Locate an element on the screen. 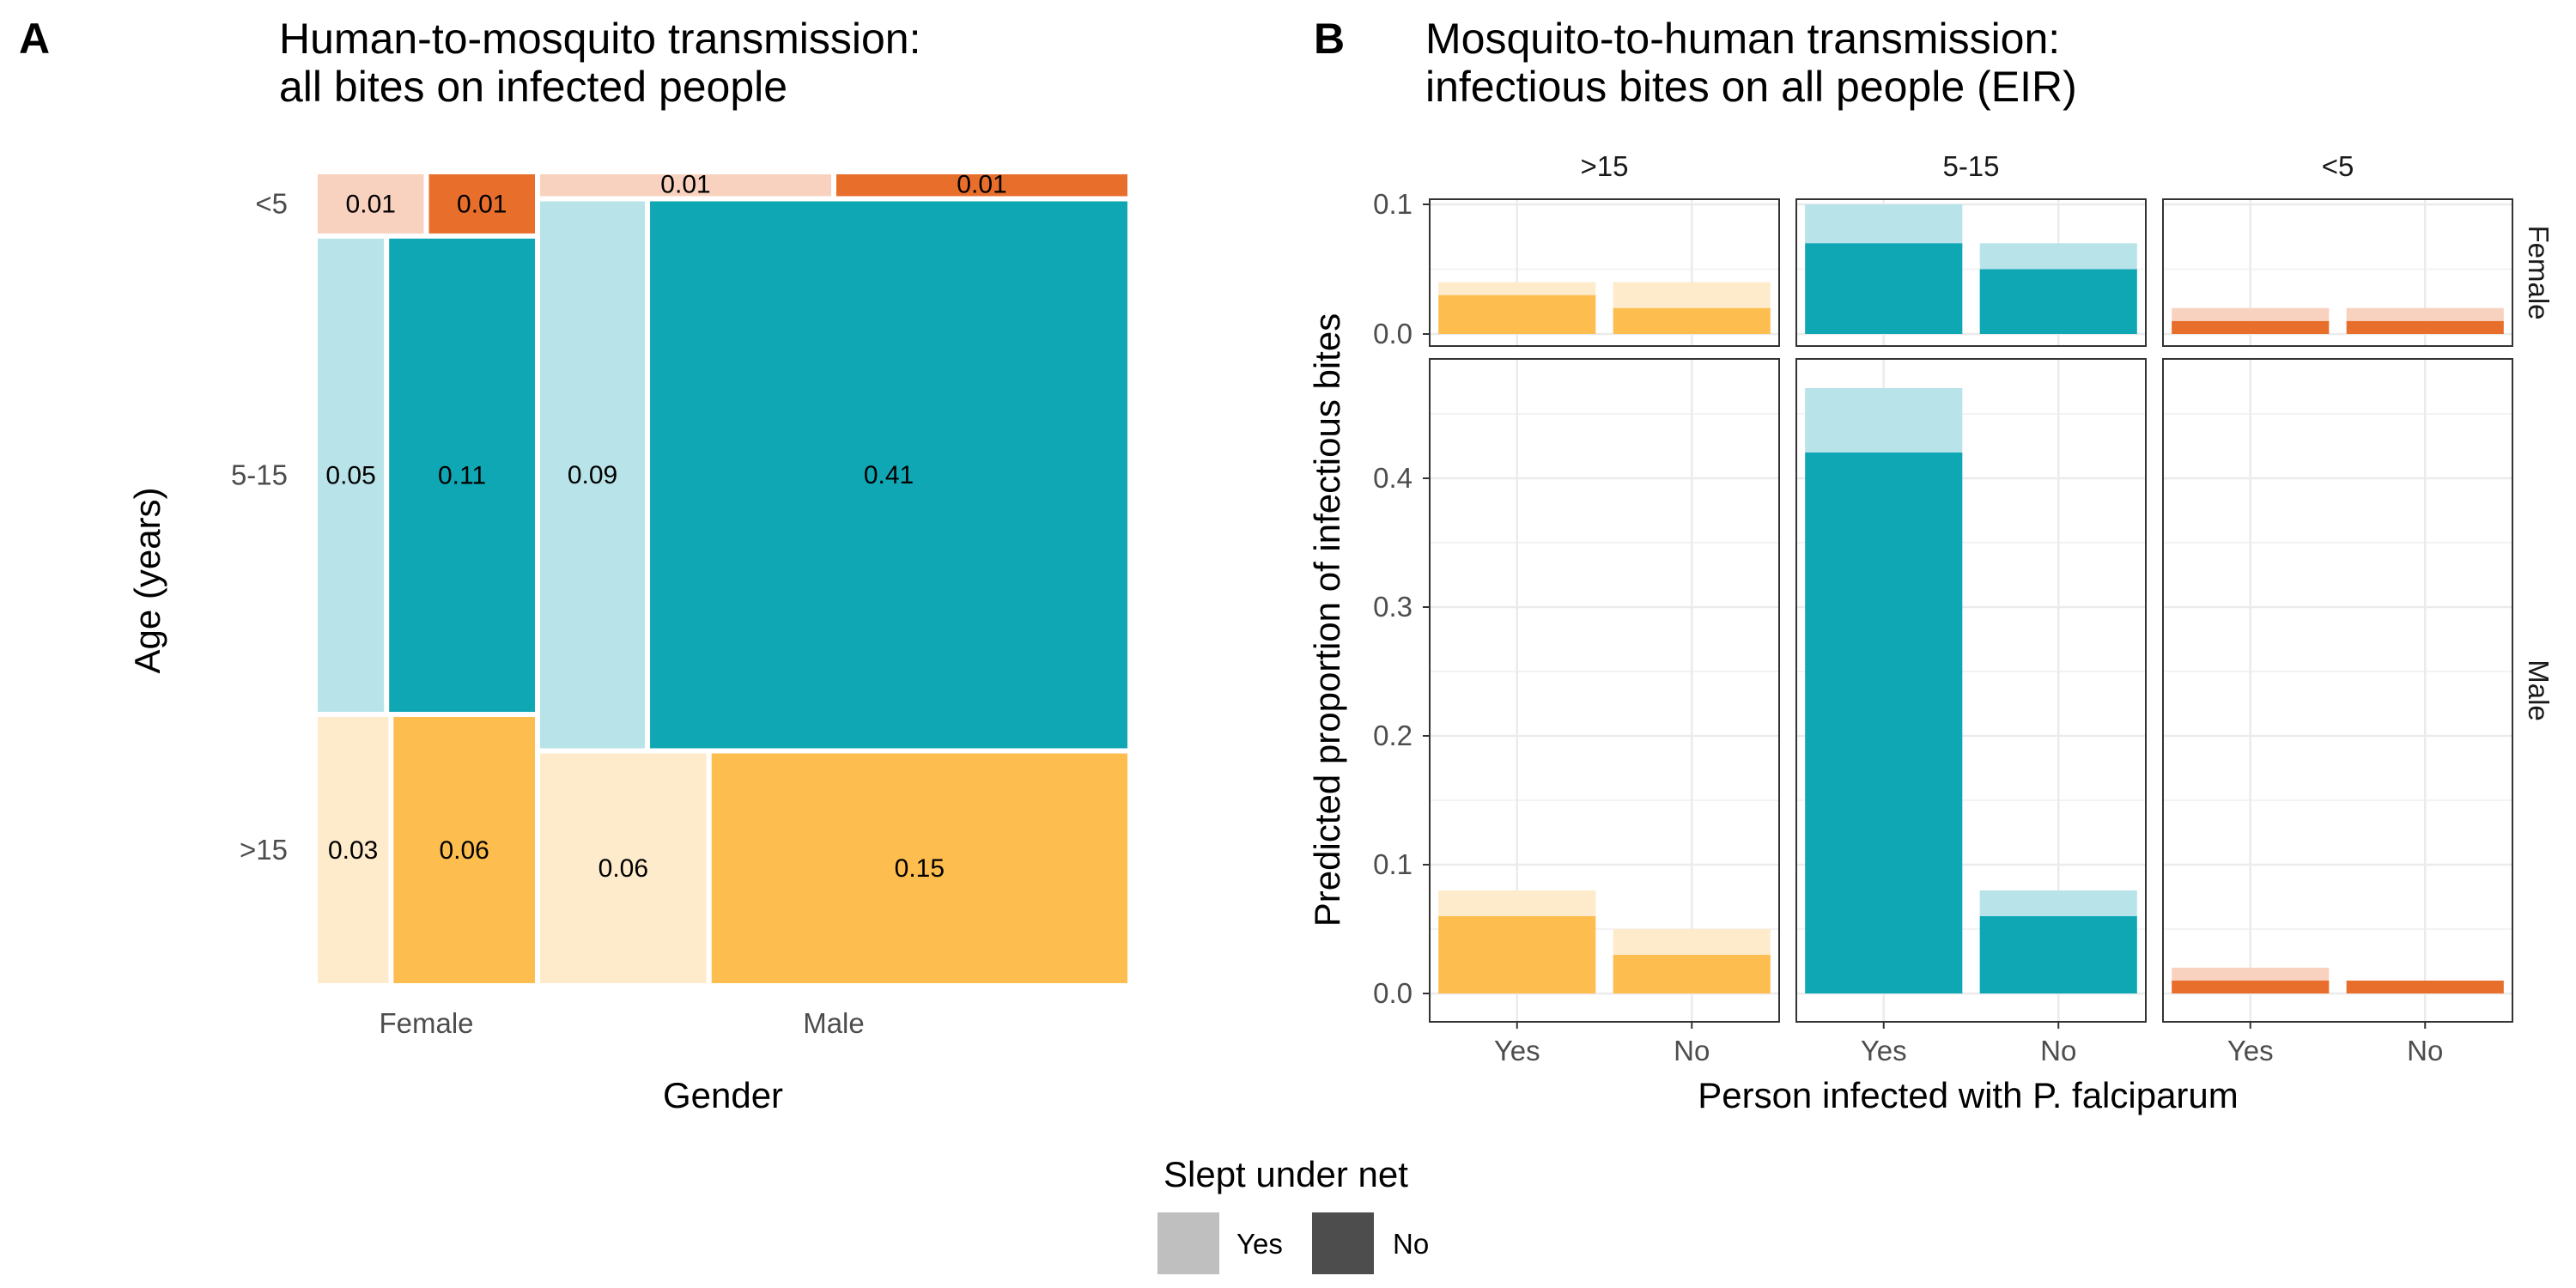 This screenshot has height=1288, width=2576. mosaic-cell-value-female-over15-net-no: 0.06 is located at coordinates (464, 850).